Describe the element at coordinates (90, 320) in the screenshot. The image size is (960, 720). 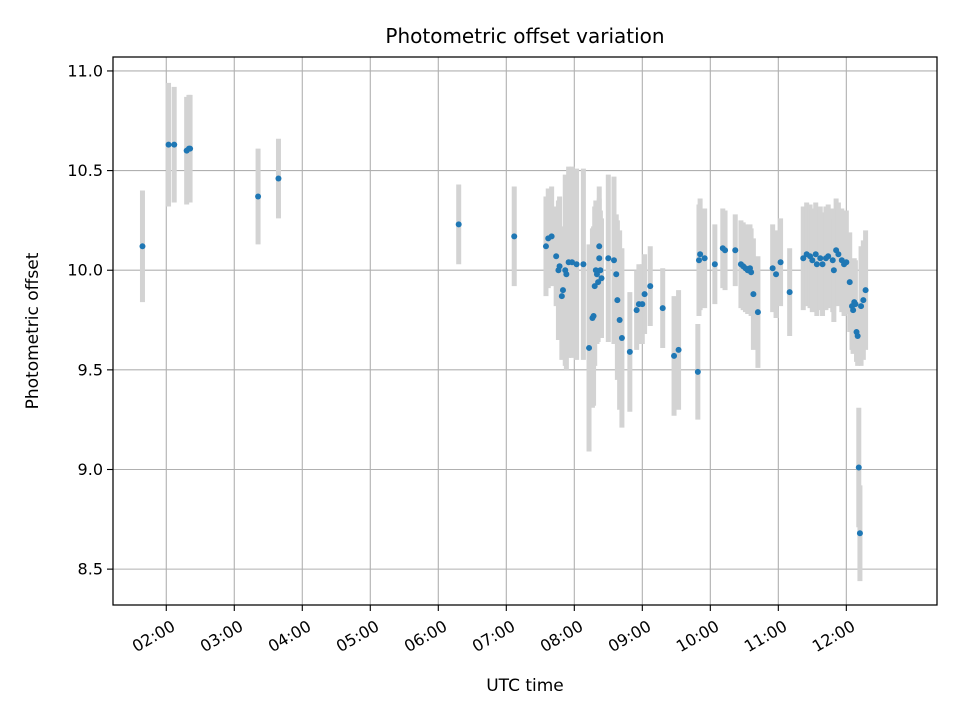
I see `y-axis-ticks: 8.5 9.0 9.5 10.0 10.5 11.0` at that location.